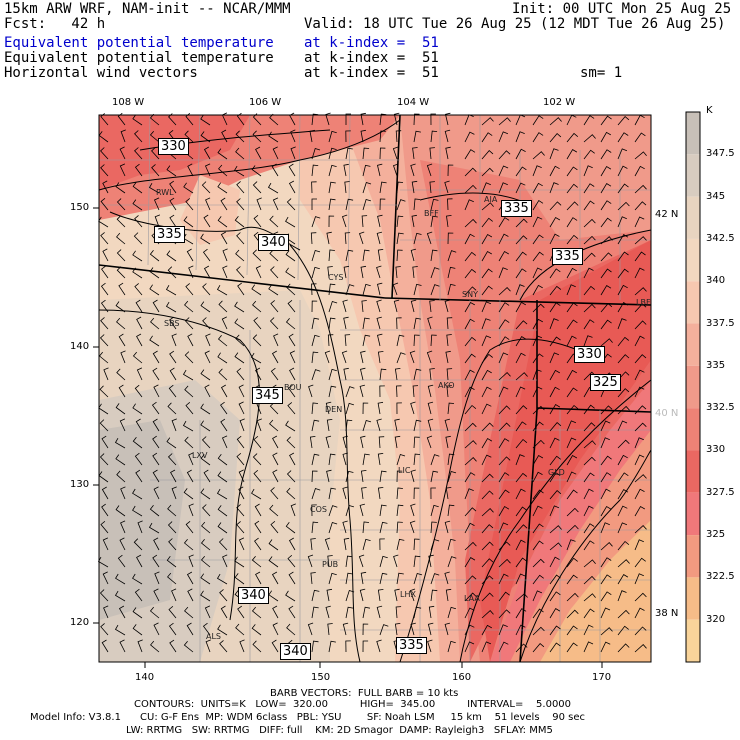  Describe the element at coordinates (693, 556) in the screenshot. I see `colorbar-swatch` at that location.